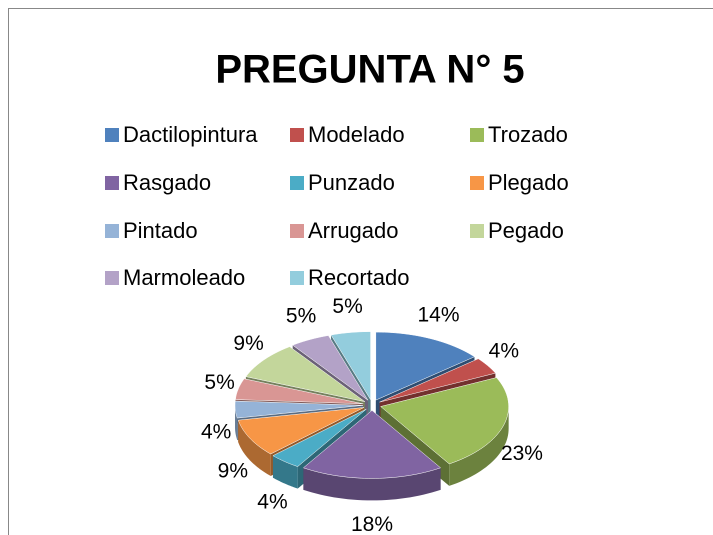  Describe the element at coordinates (167, 182) in the screenshot. I see `legend-label: Rasgado` at that location.